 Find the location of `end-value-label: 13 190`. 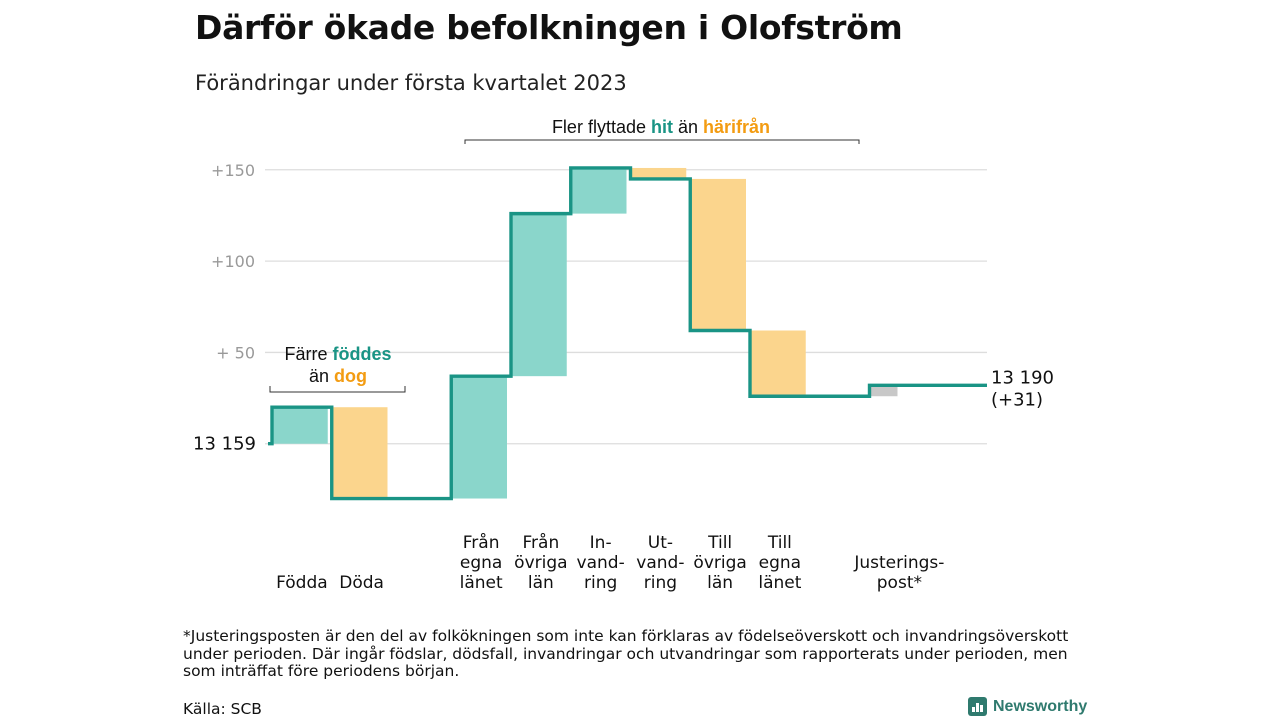

end-value-label: 13 190 is located at coordinates (1022, 377).